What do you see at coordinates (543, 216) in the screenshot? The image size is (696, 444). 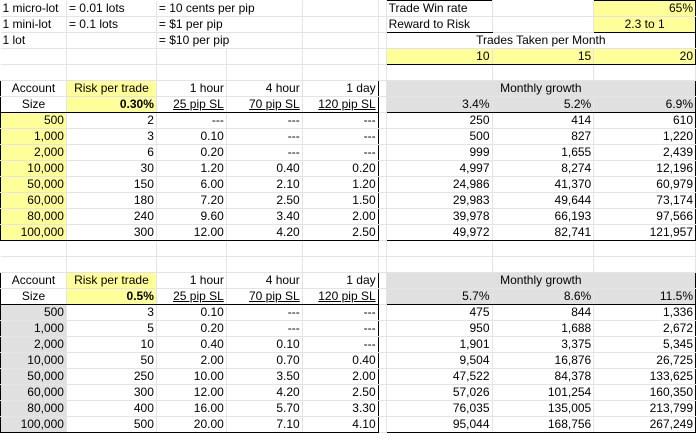 I see `growth-value: 66,193` at bounding box center [543, 216].